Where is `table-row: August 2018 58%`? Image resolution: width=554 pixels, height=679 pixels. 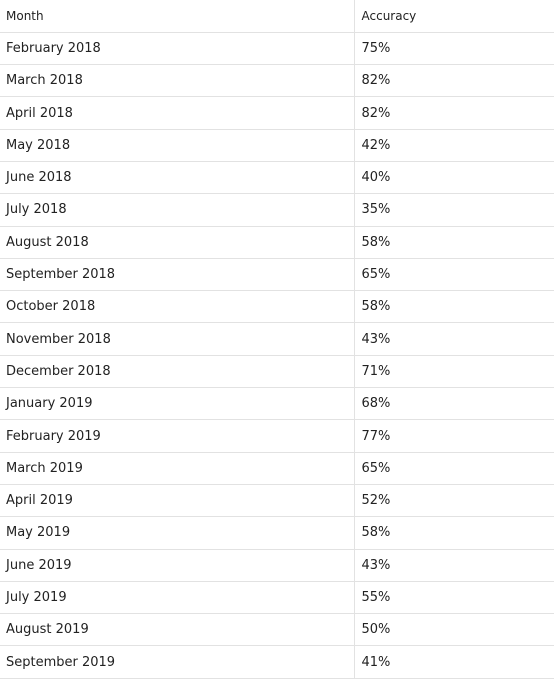 table-row: August 2018 58% is located at coordinates (277, 242).